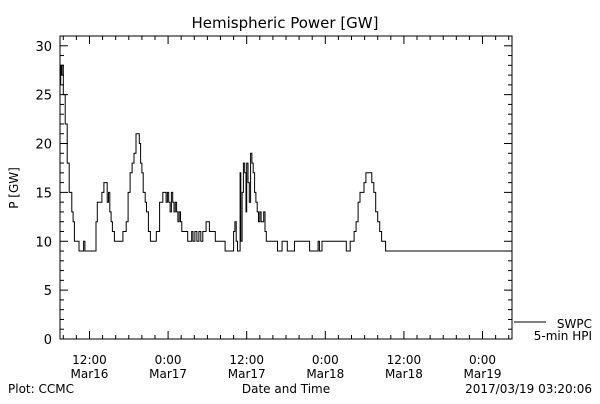 This screenshot has width=600, height=404. Describe the element at coordinates (14, 188) in the screenshot. I see `y-axis-label: P [GW]` at that location.